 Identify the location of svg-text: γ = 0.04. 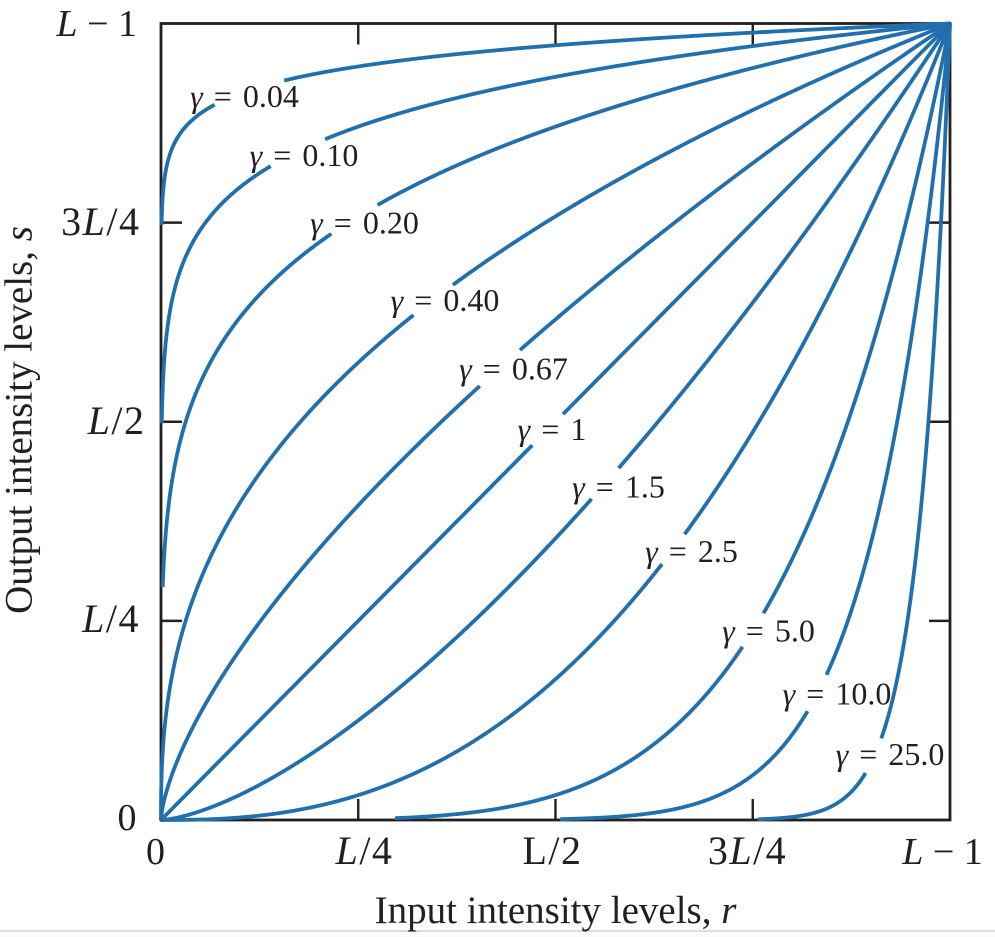
(244, 96).